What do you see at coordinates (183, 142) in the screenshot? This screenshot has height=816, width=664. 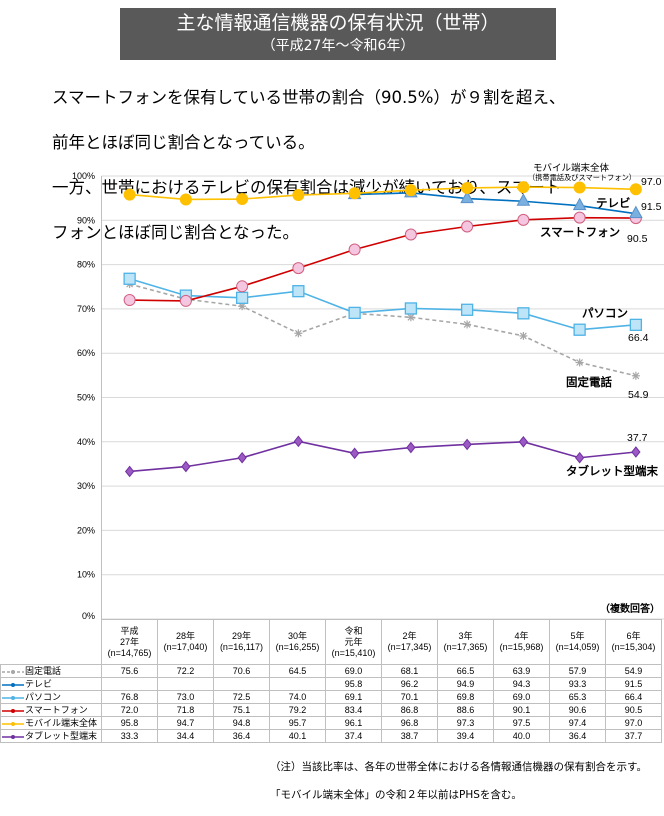 I see `lead-line: 前年とほぼ同じ割合となっている。` at bounding box center [183, 142].